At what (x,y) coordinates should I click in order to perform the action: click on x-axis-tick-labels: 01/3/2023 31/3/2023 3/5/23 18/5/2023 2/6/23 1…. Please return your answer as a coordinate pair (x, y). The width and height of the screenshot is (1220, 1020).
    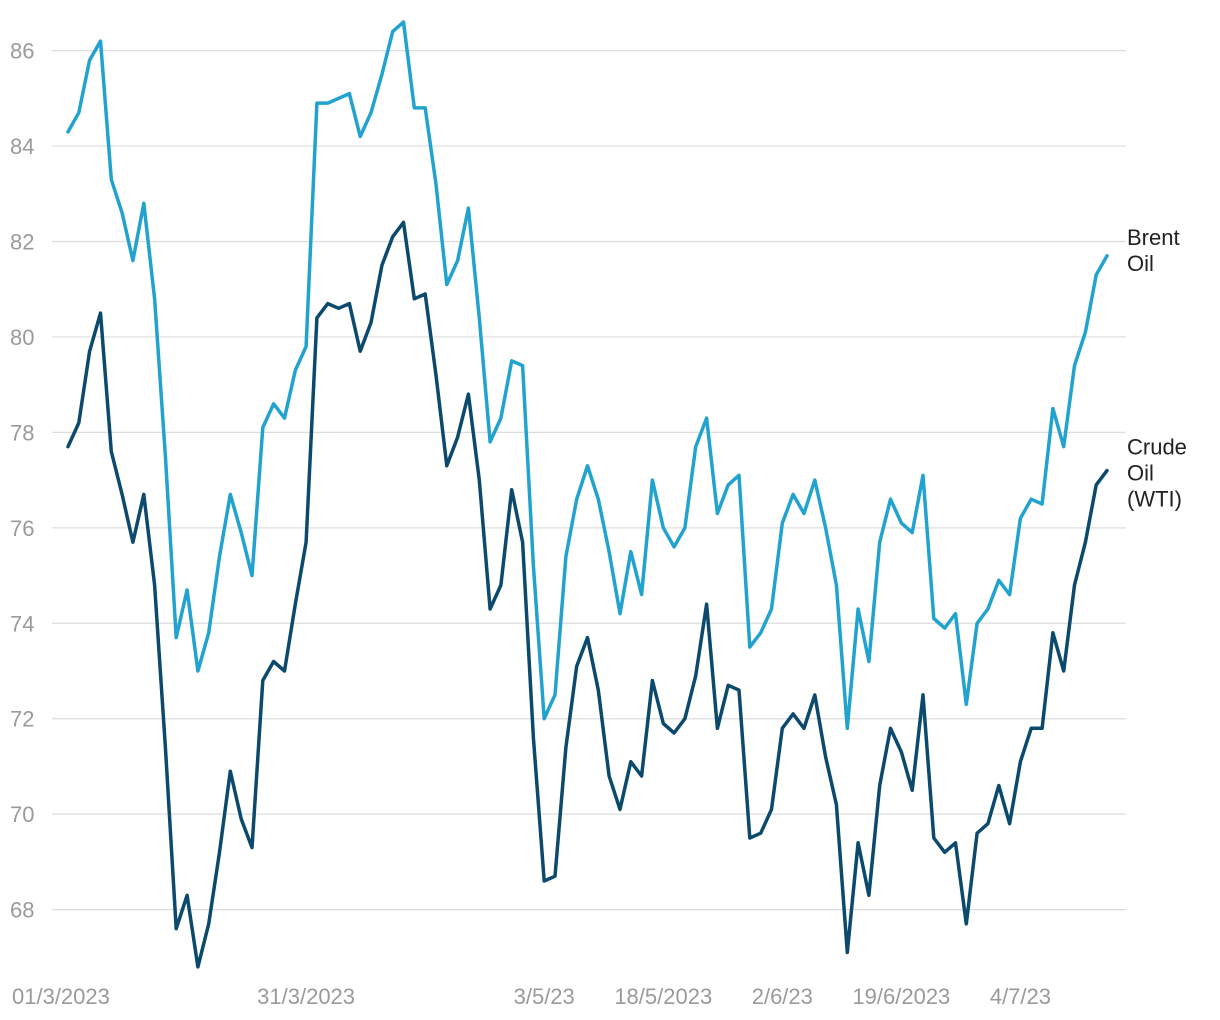
    Looking at the image, I should click on (531, 996).